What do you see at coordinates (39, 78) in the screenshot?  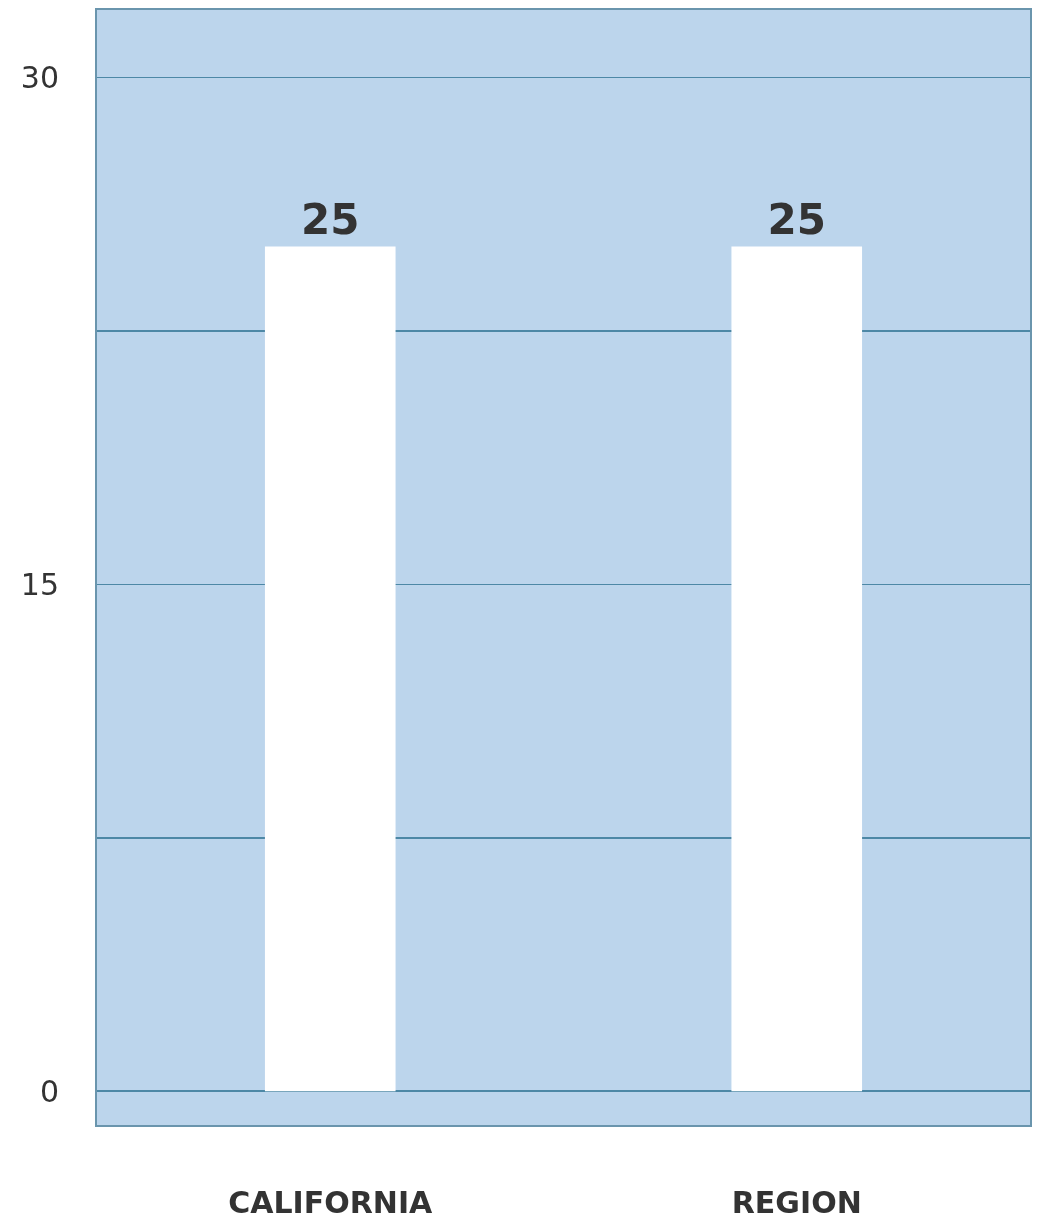 I see `y-tick-label: 30` at bounding box center [39, 78].